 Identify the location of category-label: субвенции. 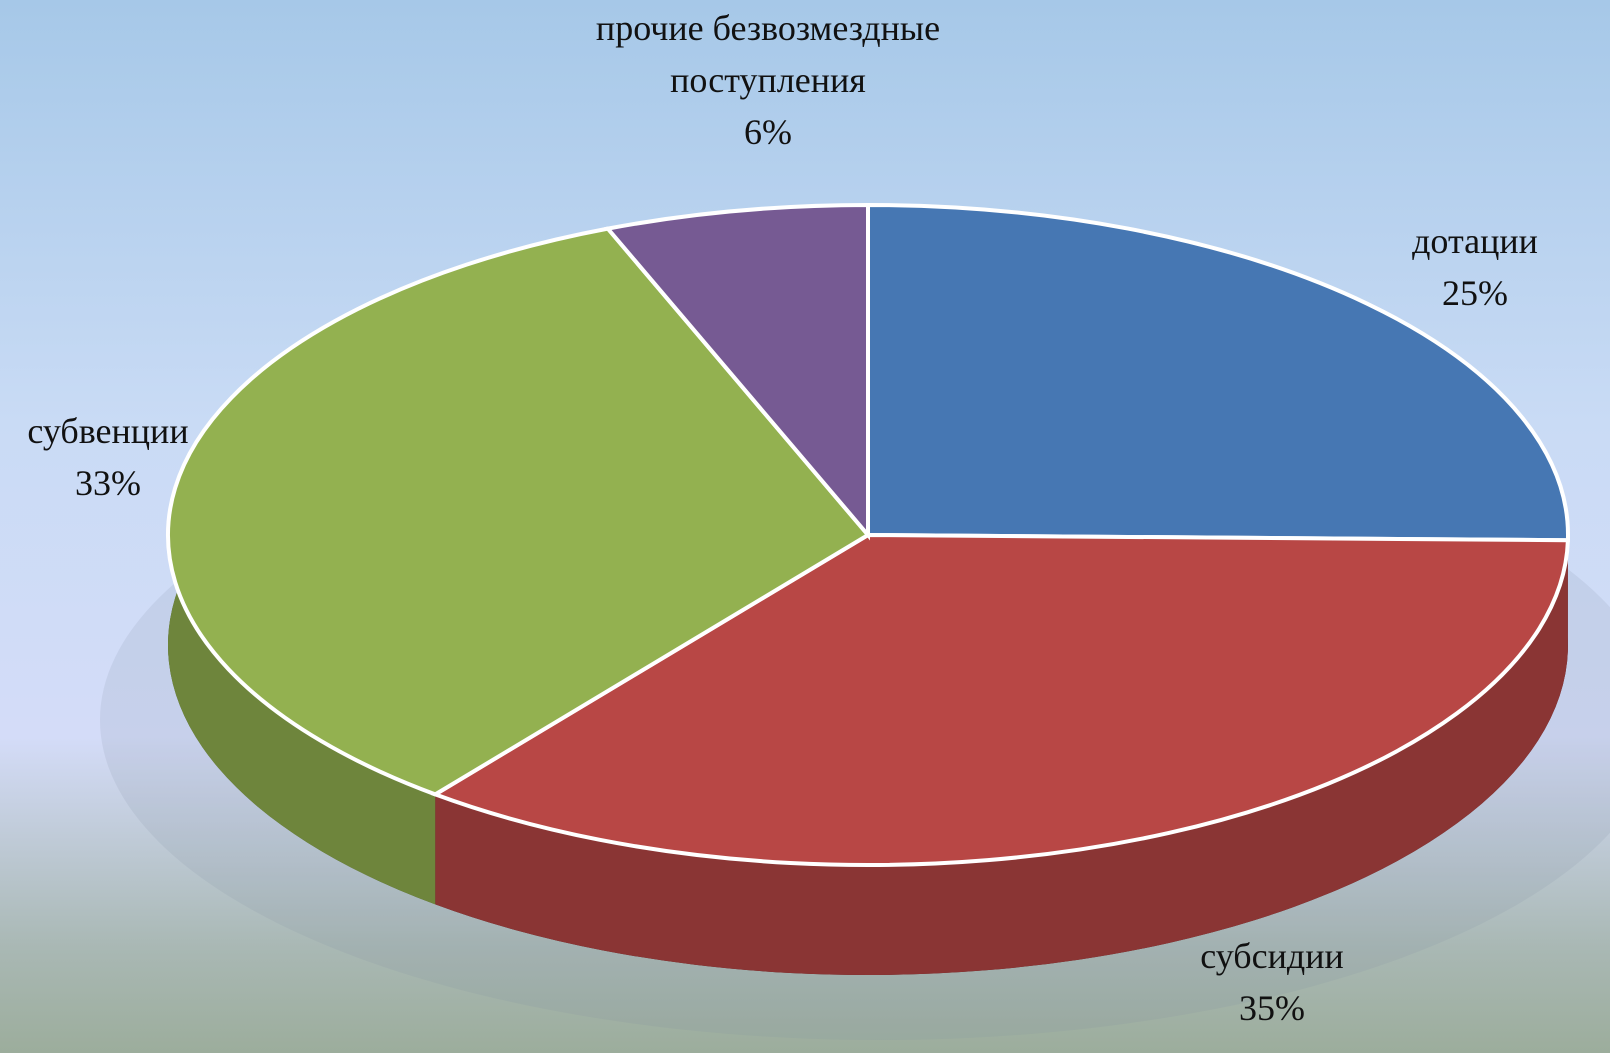
(108, 431).